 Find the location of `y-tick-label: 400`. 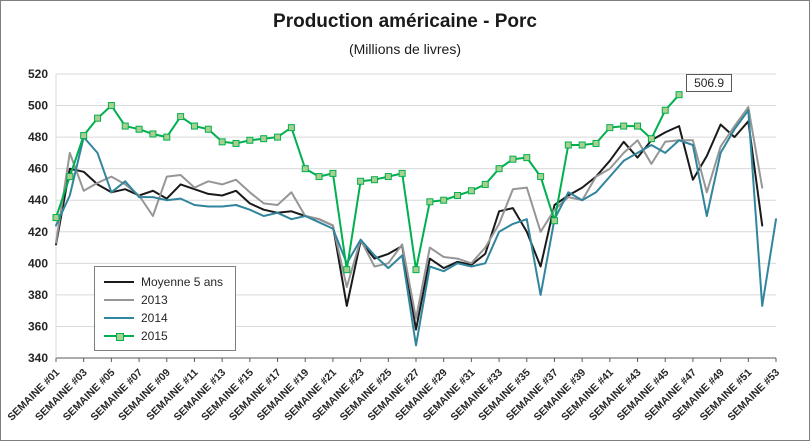

y-tick-label: 400 is located at coordinates (38, 263).